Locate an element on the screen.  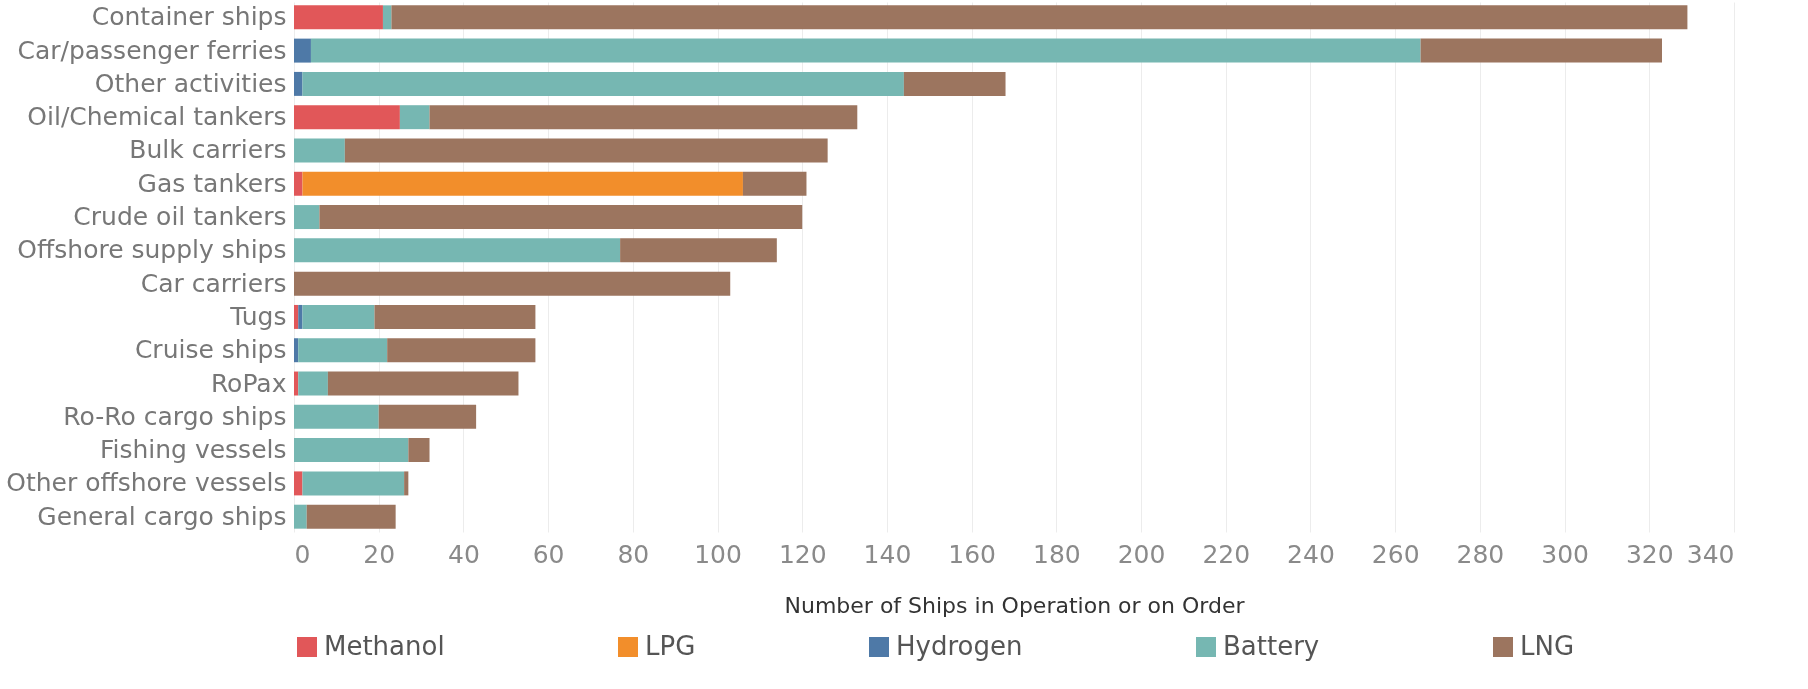
x-tick-label: 100 is located at coordinates (718, 554).